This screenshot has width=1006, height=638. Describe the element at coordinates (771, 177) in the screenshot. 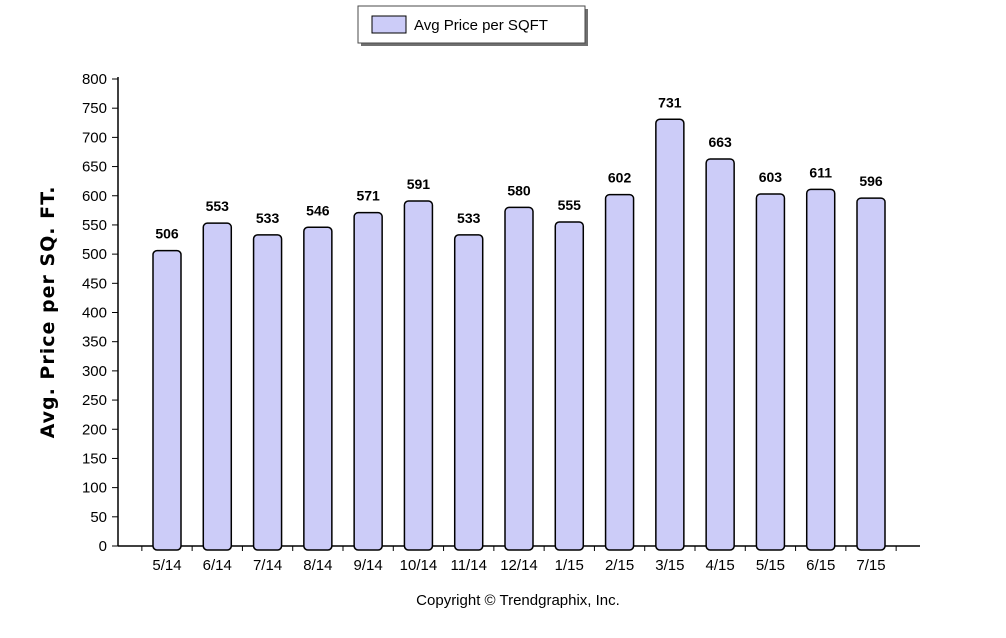

I see `bar-value-label: 603` at that location.